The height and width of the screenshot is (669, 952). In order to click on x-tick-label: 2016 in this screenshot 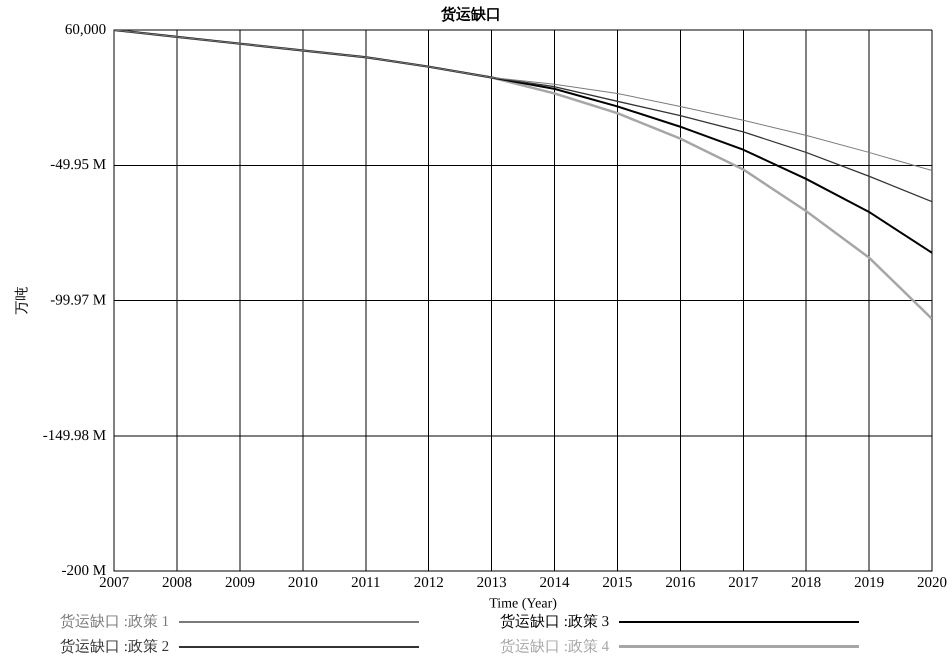, I will do `click(680, 583)`.